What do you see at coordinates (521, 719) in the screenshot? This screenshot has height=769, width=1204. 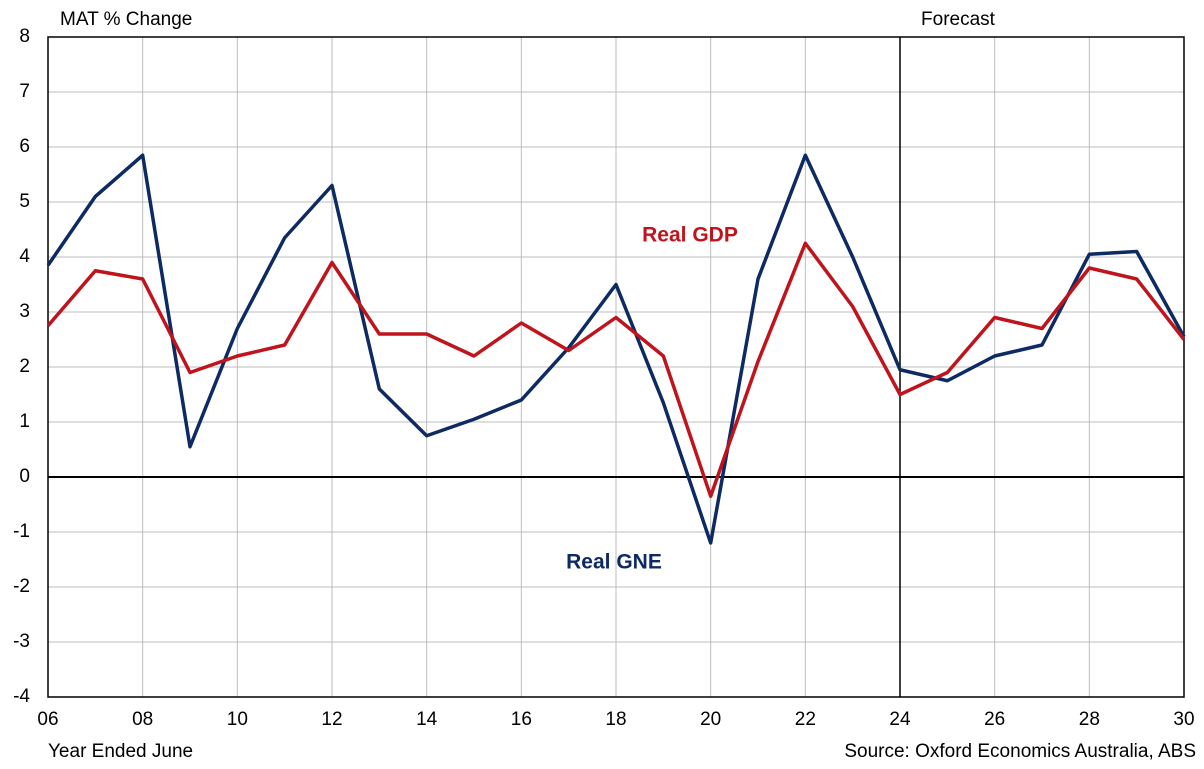 I see `x-tick-label: 16` at bounding box center [521, 719].